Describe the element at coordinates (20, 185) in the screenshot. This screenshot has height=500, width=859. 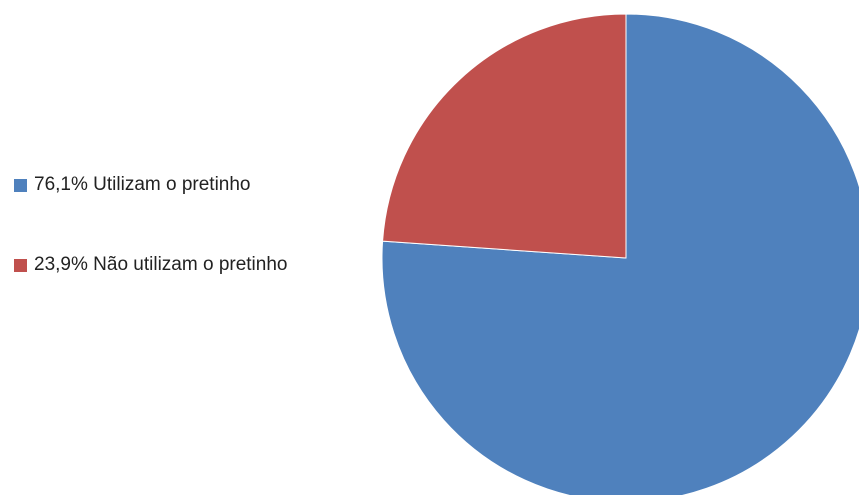
I see `legend-swatch-utilizam` at that location.